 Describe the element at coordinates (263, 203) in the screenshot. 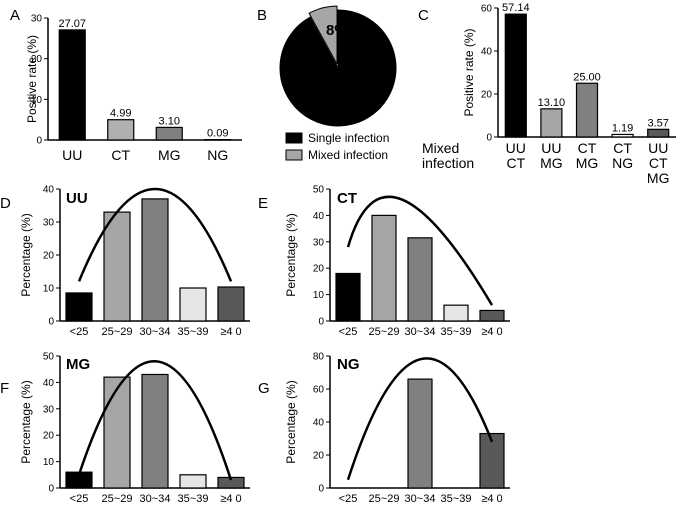

I see `panel-letter-e: E` at that location.